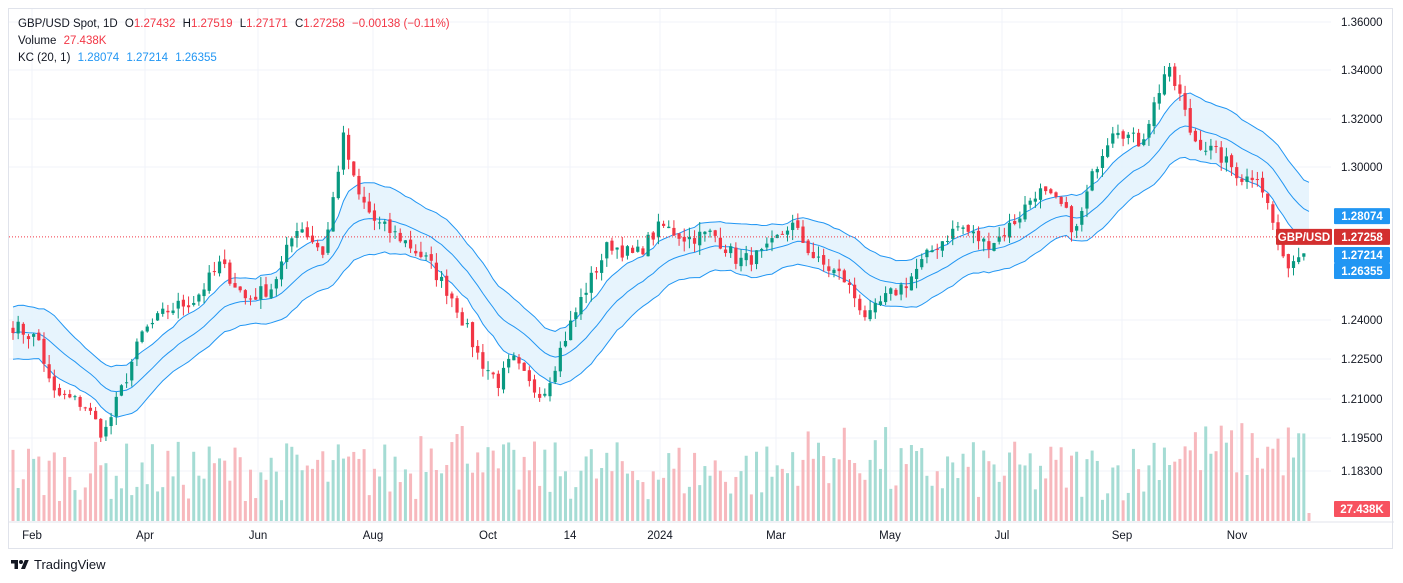  Describe the element at coordinates (58, 564) in the screenshot. I see `tradingview-brand: TradingView` at that location.